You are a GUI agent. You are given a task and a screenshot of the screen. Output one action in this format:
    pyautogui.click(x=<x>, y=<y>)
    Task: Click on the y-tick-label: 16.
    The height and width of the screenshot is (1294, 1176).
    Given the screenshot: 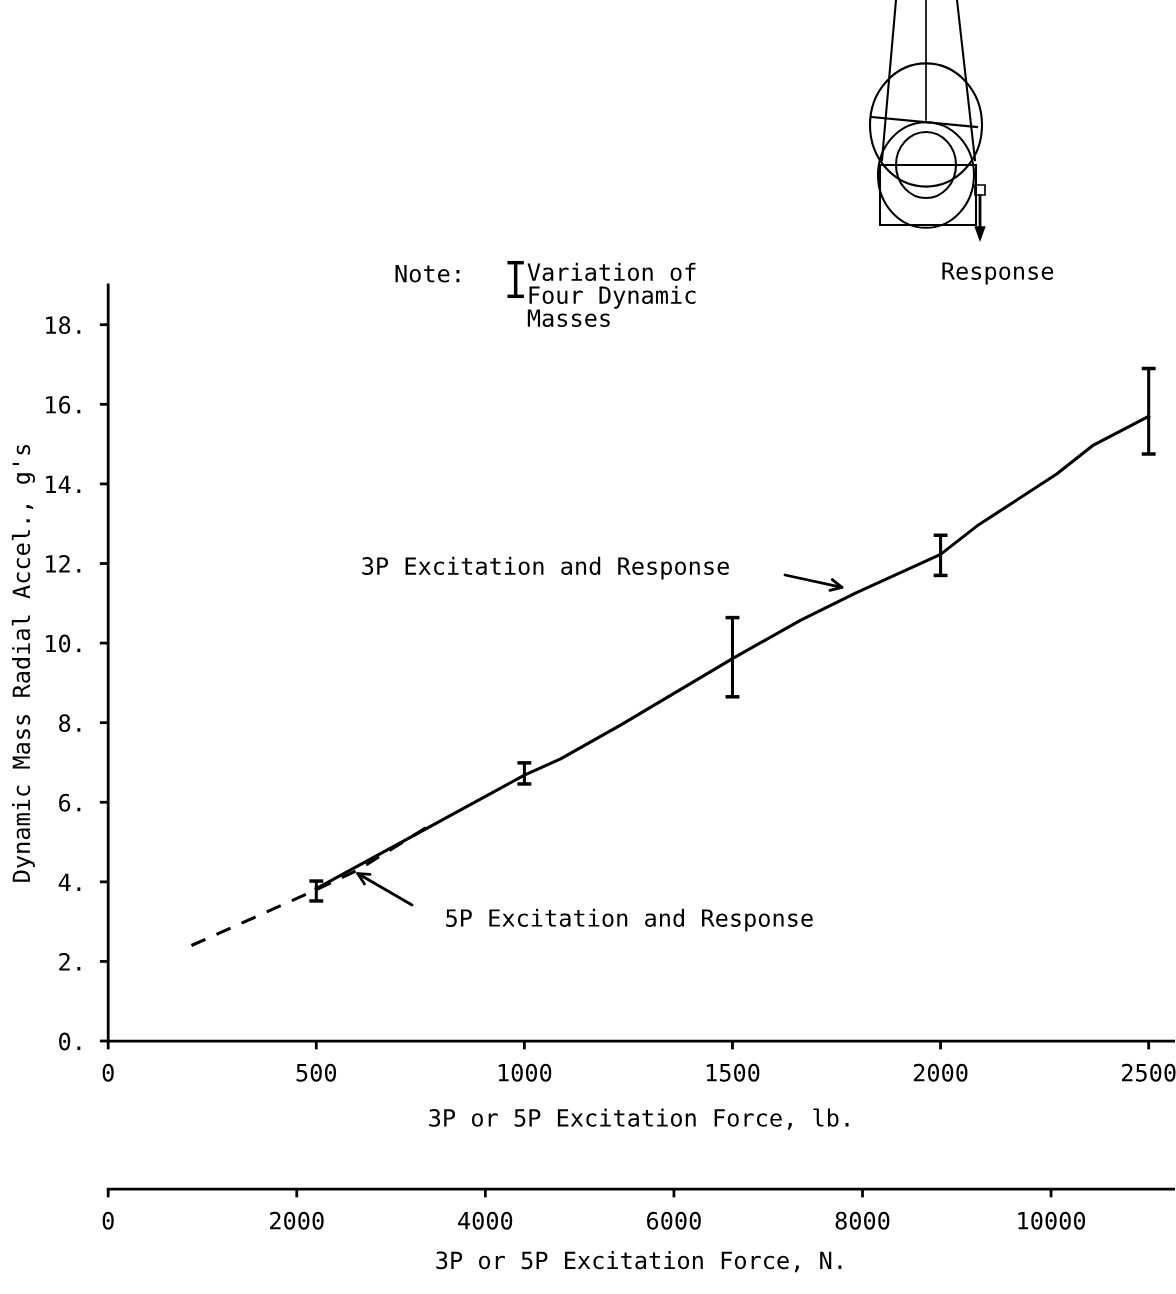 What is the action you would take?
    pyautogui.click(x=63, y=404)
    